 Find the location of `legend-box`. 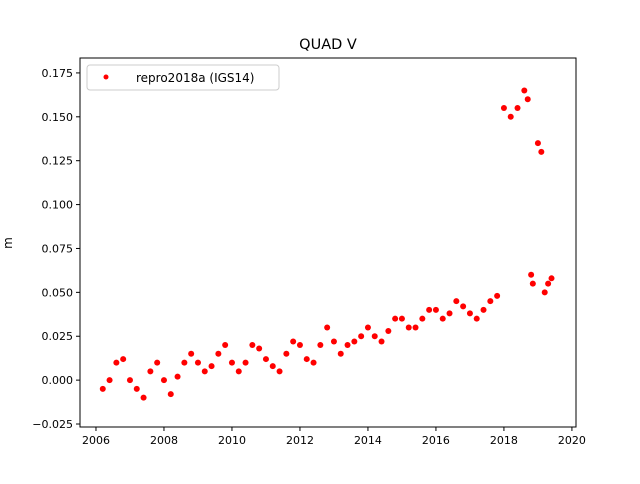

legend-box is located at coordinates (183, 77).